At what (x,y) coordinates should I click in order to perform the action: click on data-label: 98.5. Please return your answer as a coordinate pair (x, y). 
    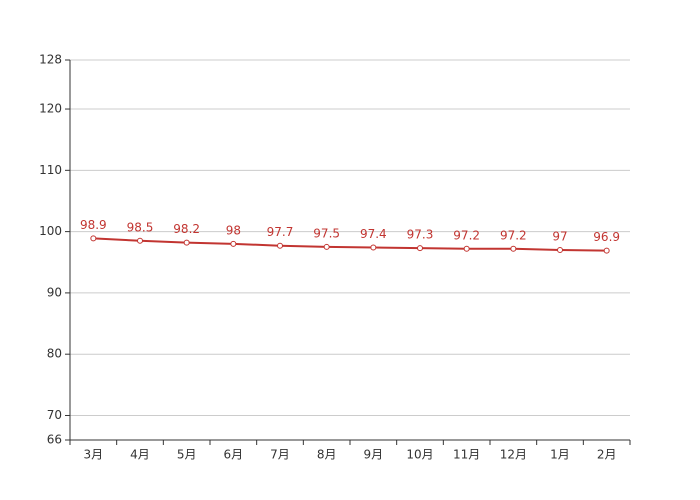
    Looking at the image, I should click on (140, 227).